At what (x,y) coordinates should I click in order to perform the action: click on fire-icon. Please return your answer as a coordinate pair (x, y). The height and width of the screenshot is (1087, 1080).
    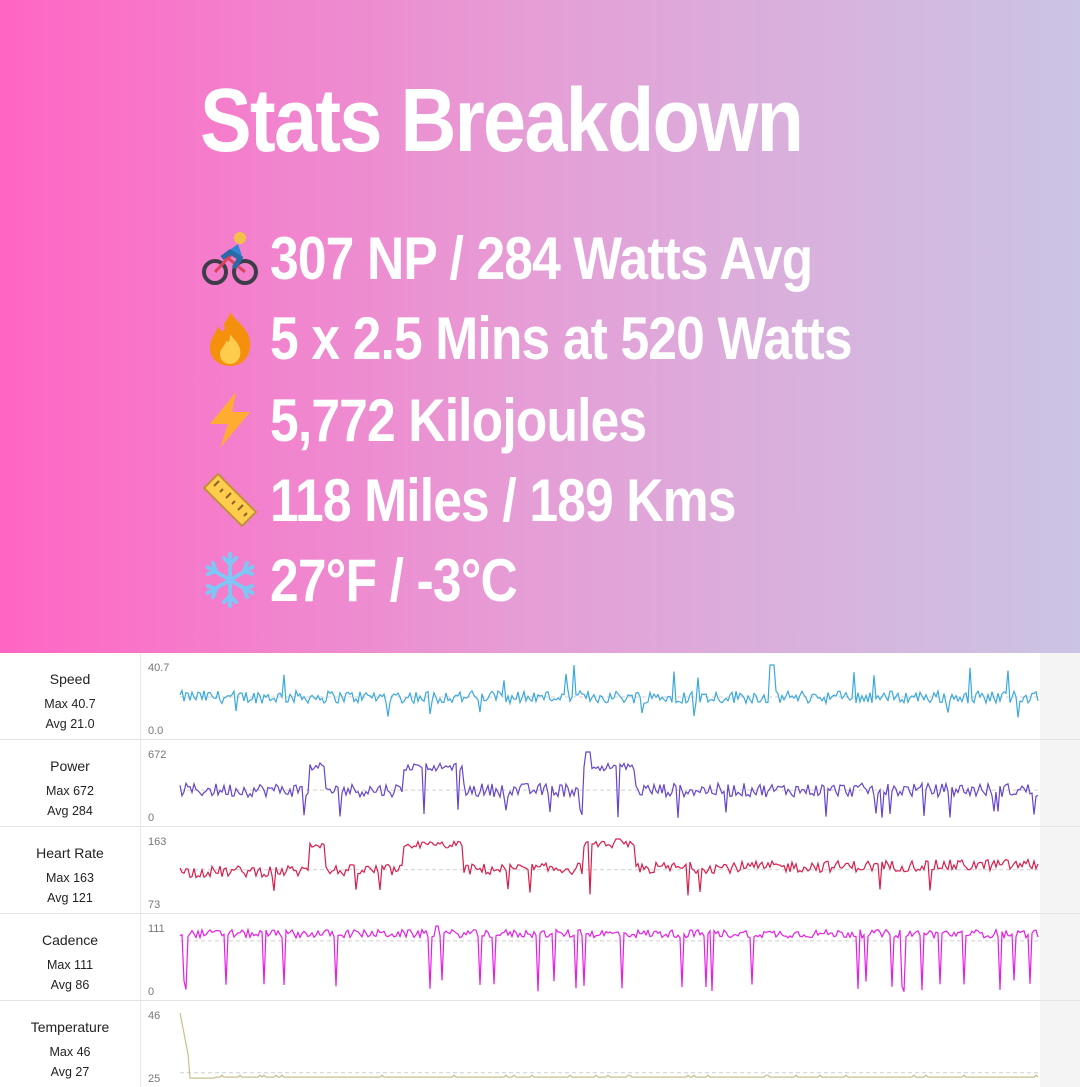
    Looking at the image, I should click on (230, 339).